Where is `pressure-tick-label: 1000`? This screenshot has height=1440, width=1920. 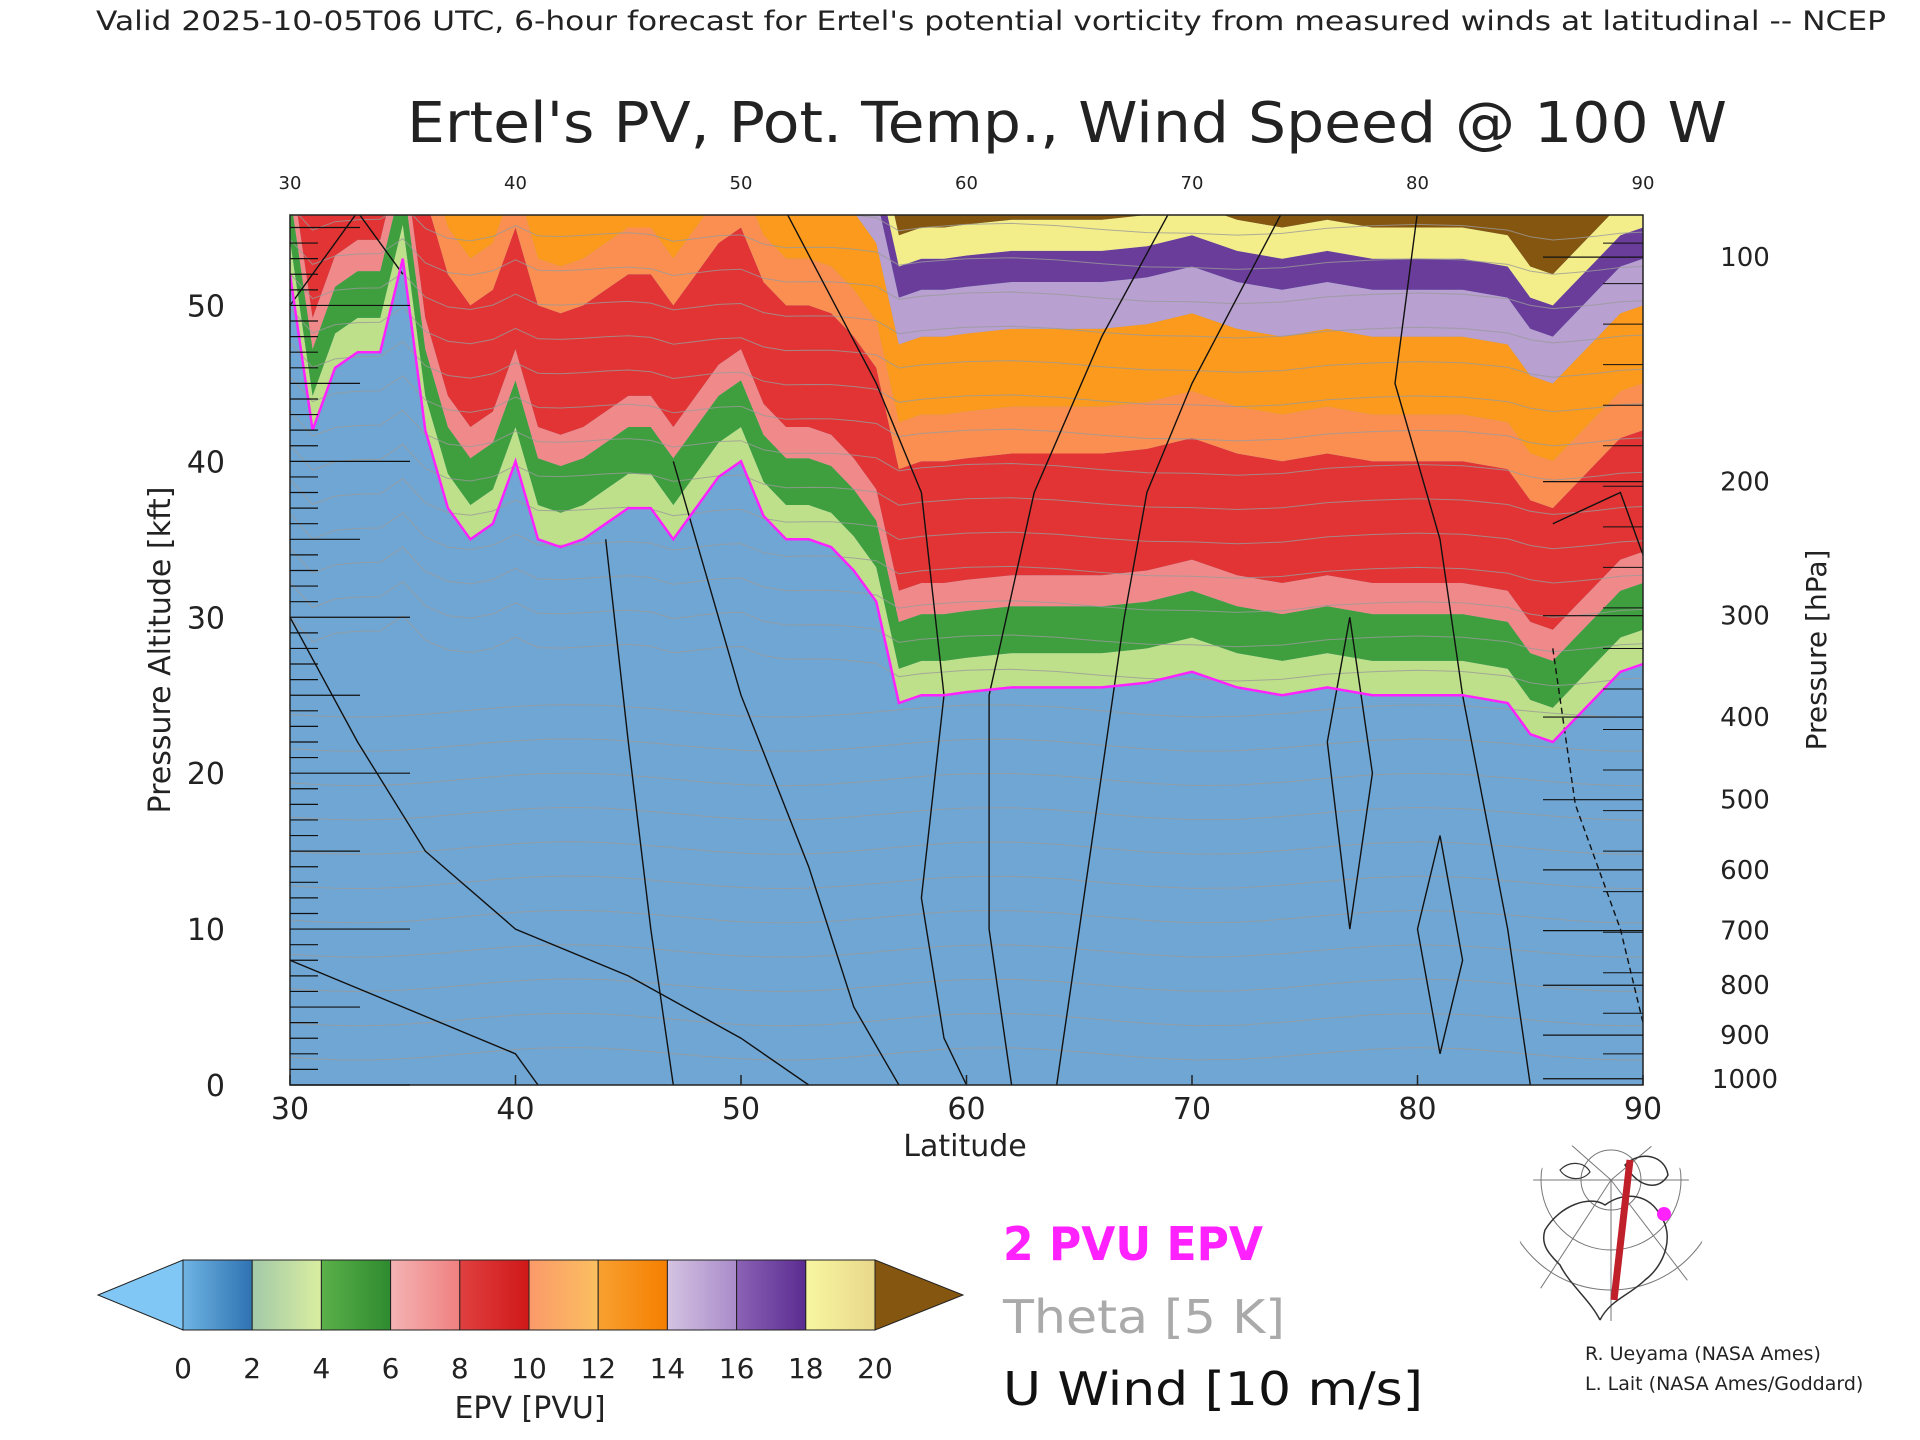
pressure-tick-label: 1000 is located at coordinates (1745, 1080).